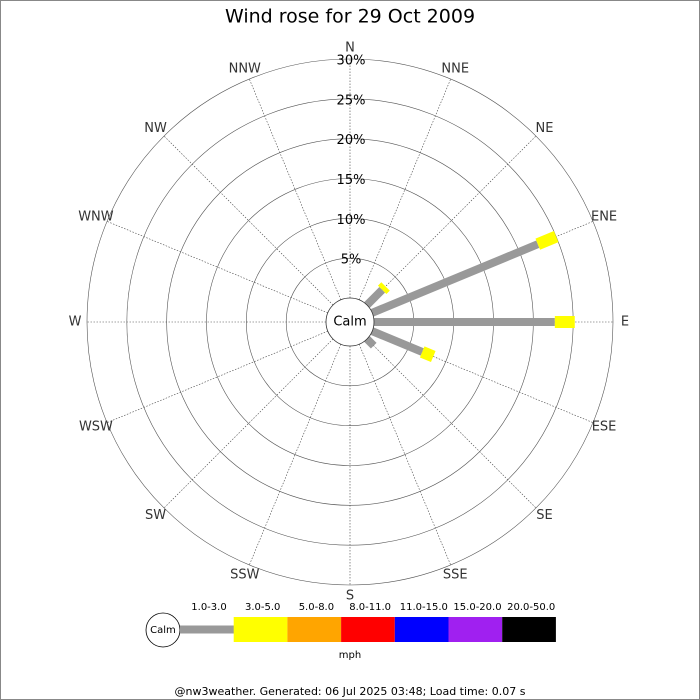  I want to click on direction-label: NW, so click(155, 128).